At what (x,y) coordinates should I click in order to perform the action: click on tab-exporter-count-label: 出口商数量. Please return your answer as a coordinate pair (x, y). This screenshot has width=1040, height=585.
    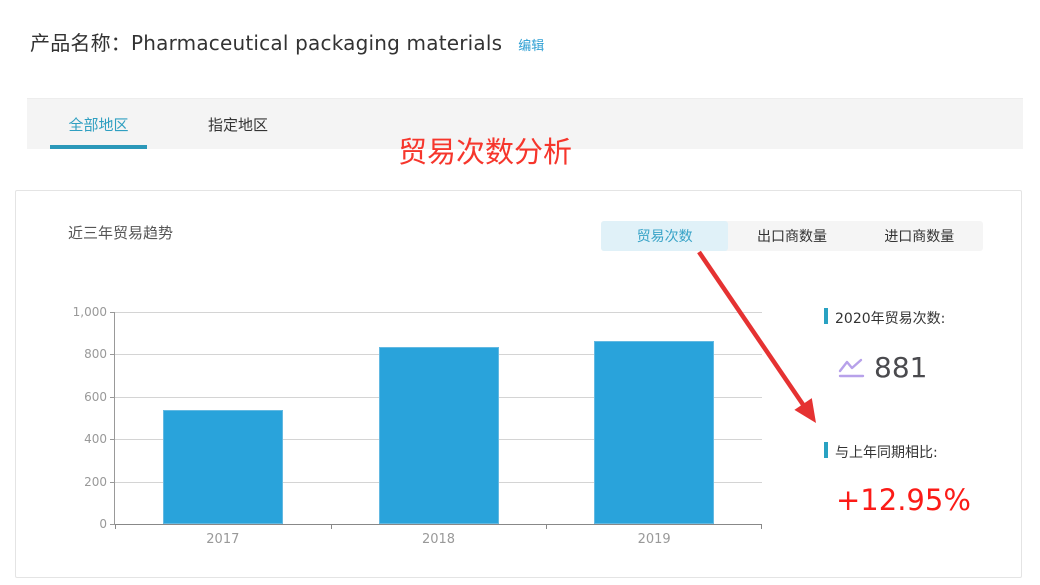
    Looking at the image, I should click on (791, 237).